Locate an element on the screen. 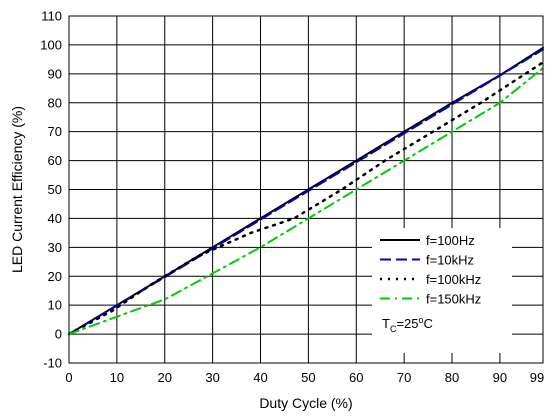 The image size is (555, 420). x-tick-label: 10 is located at coordinates (117, 377).